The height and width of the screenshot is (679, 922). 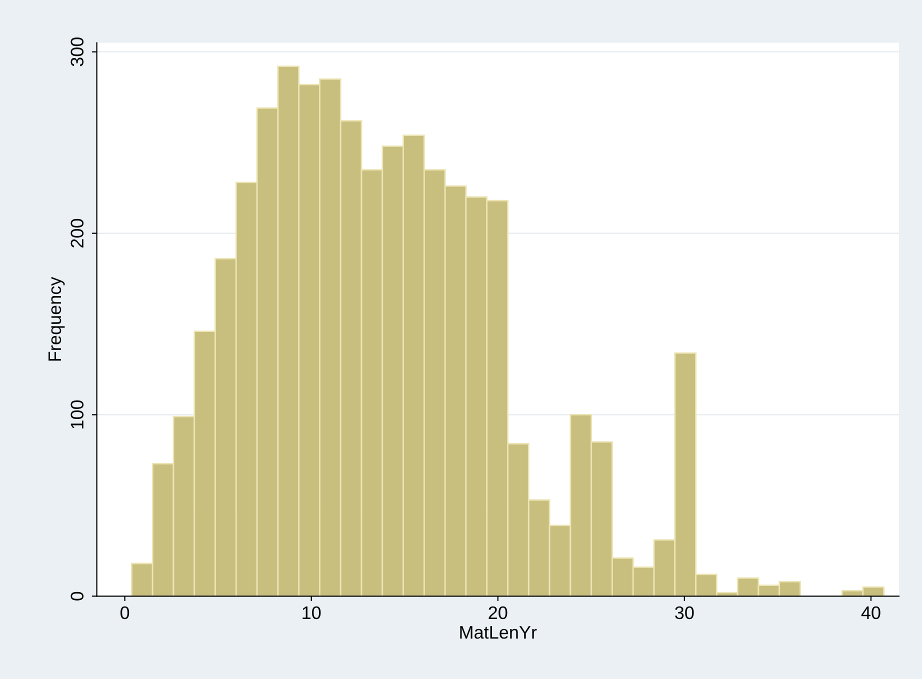 I want to click on x-tick-label: 40, so click(x=870, y=613).